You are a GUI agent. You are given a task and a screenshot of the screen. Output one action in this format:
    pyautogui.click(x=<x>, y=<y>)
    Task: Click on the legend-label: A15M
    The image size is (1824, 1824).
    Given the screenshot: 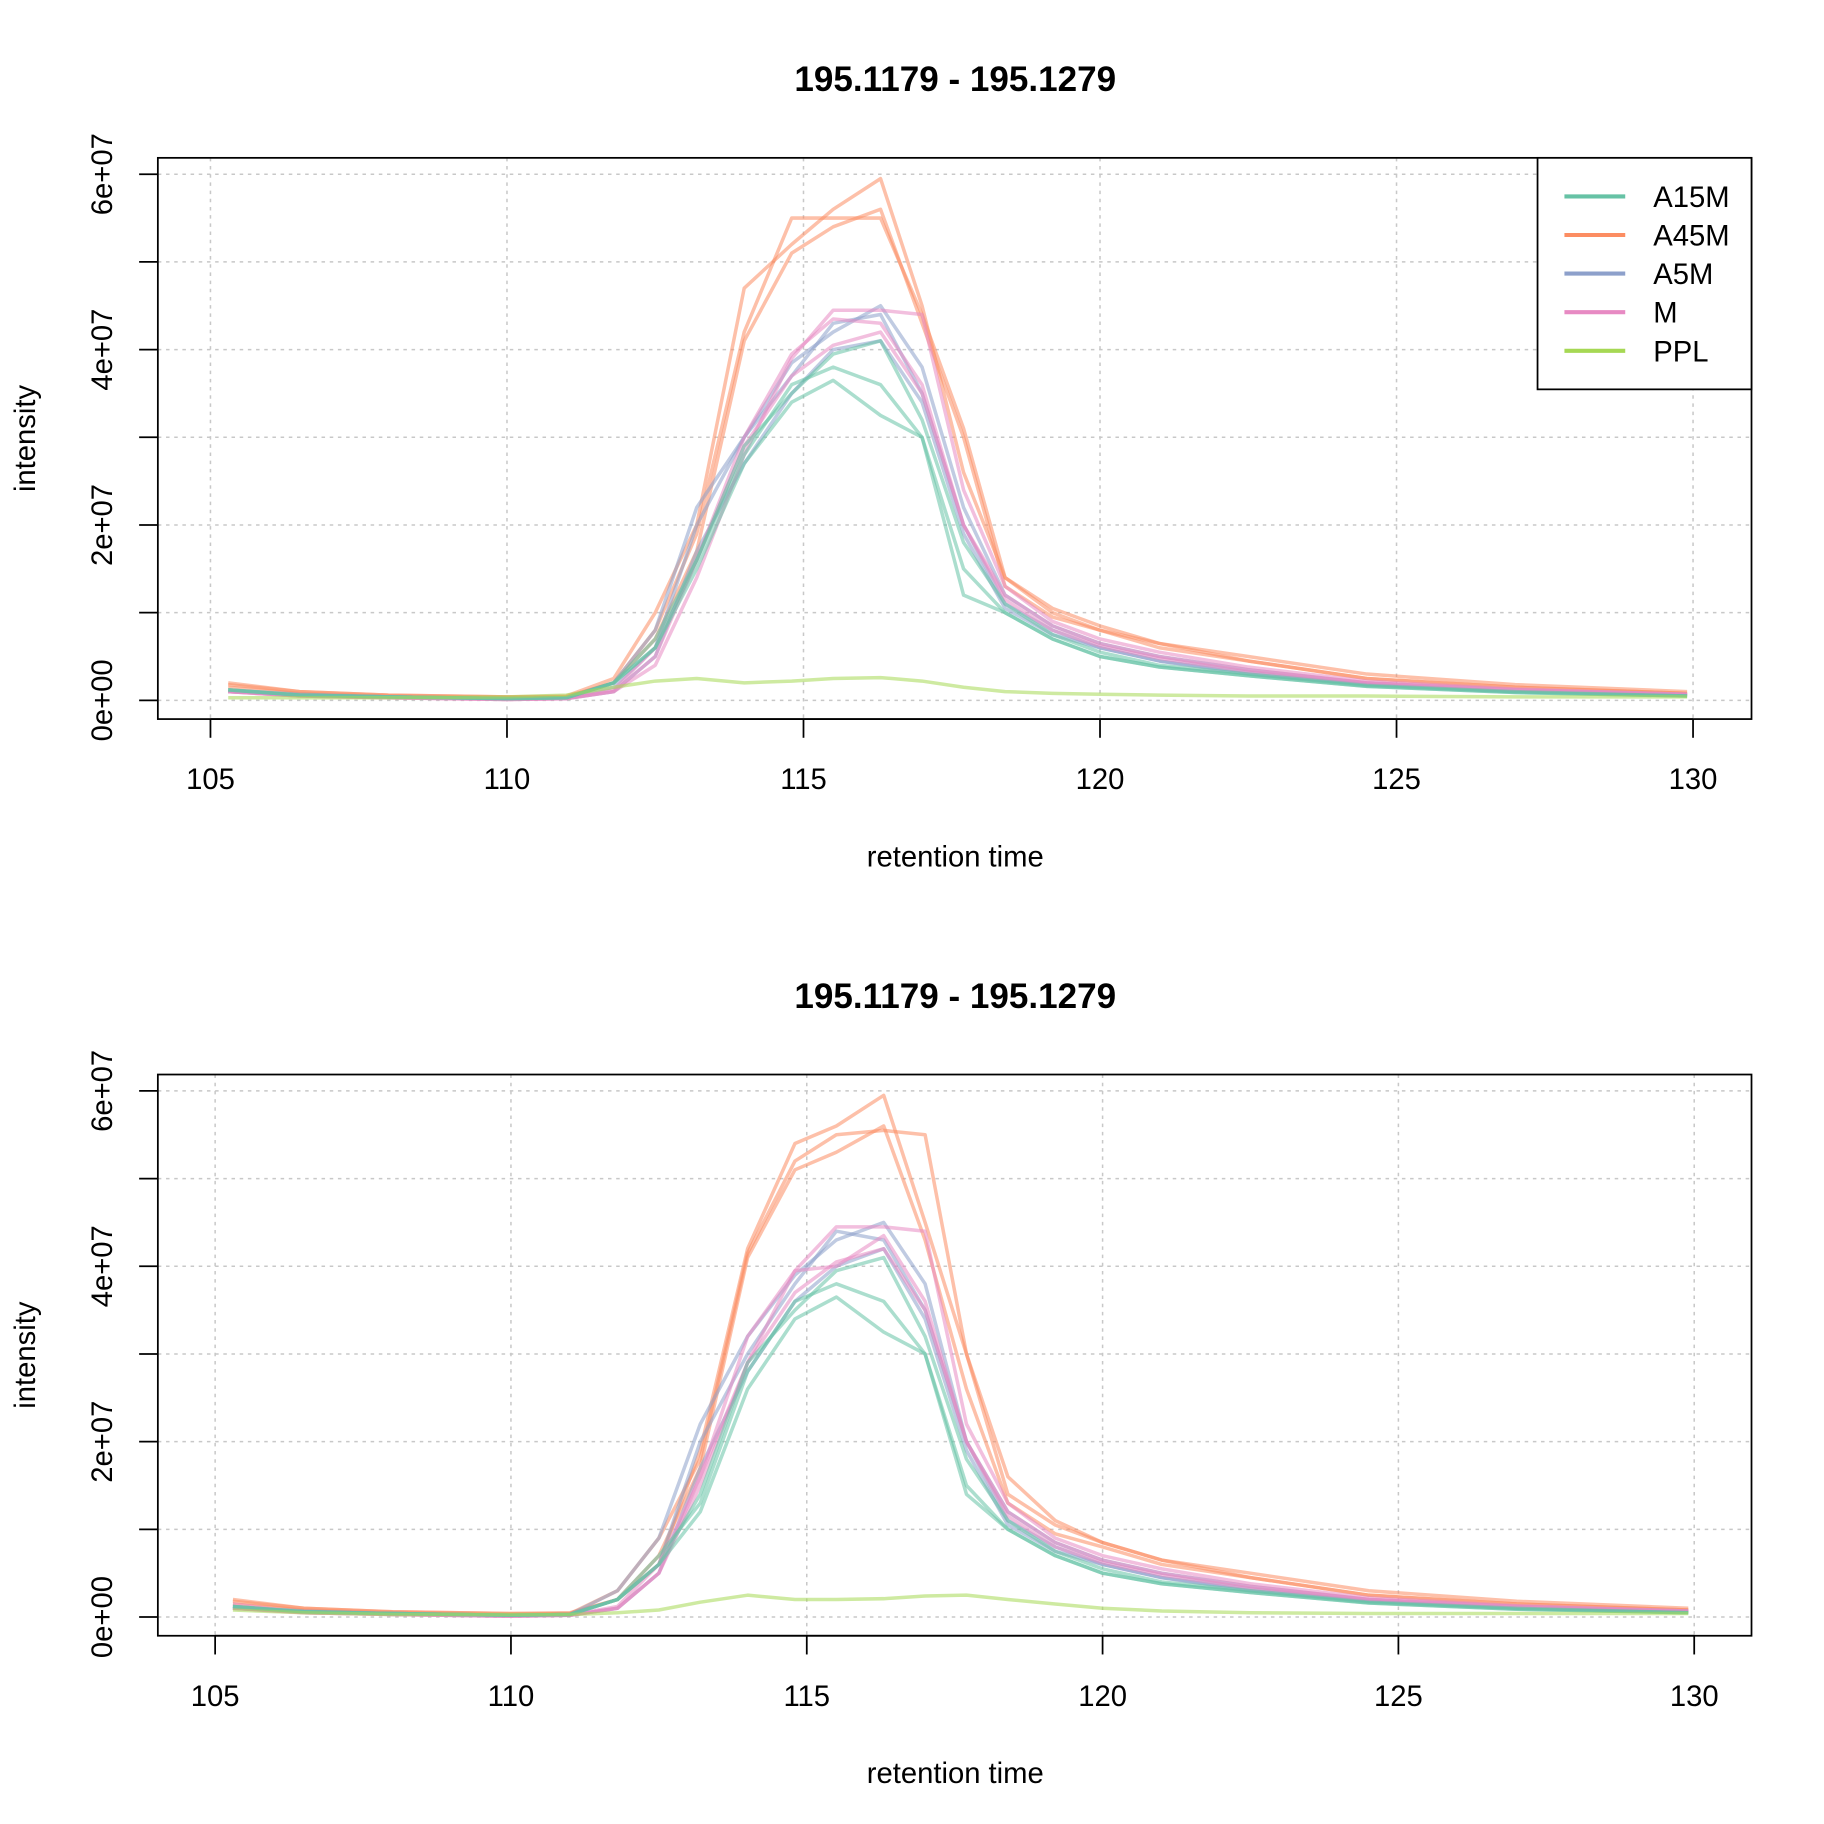 What is the action you would take?
    pyautogui.click(x=1691, y=198)
    